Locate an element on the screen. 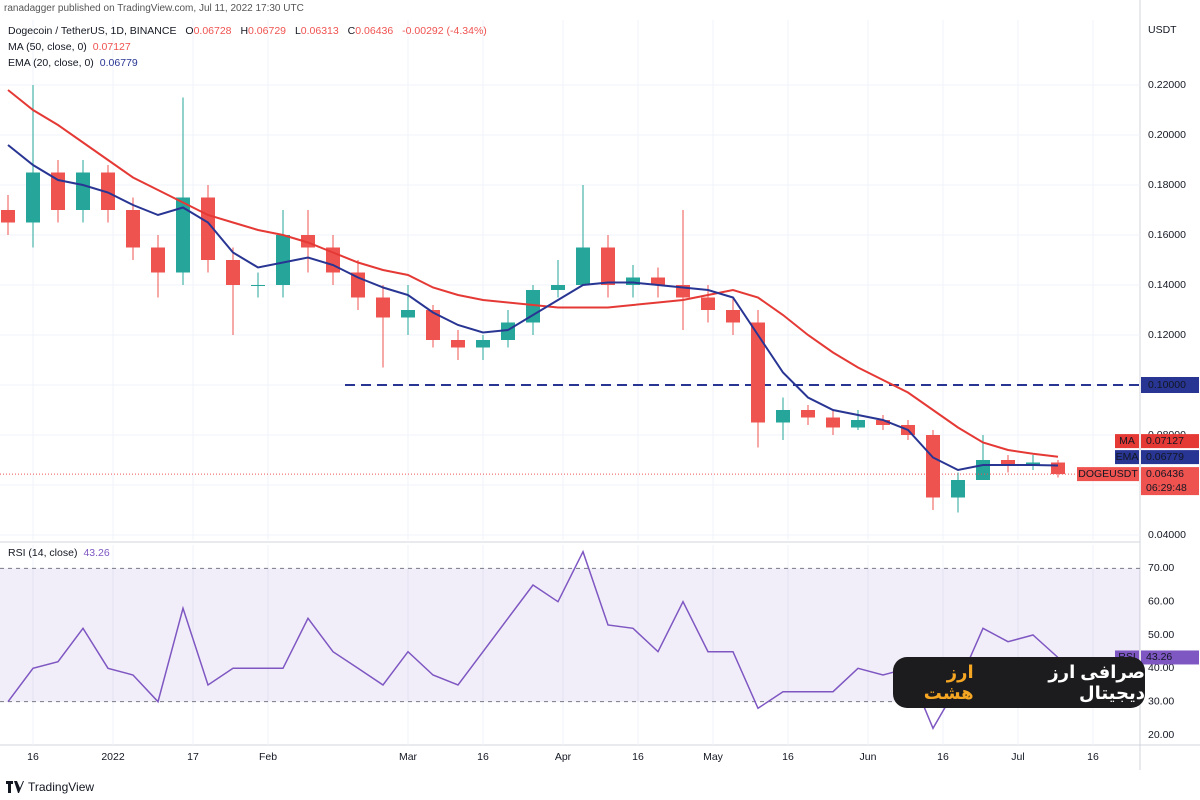 This screenshot has width=1200, height=800. ohlc-label: H is located at coordinates (244, 31).